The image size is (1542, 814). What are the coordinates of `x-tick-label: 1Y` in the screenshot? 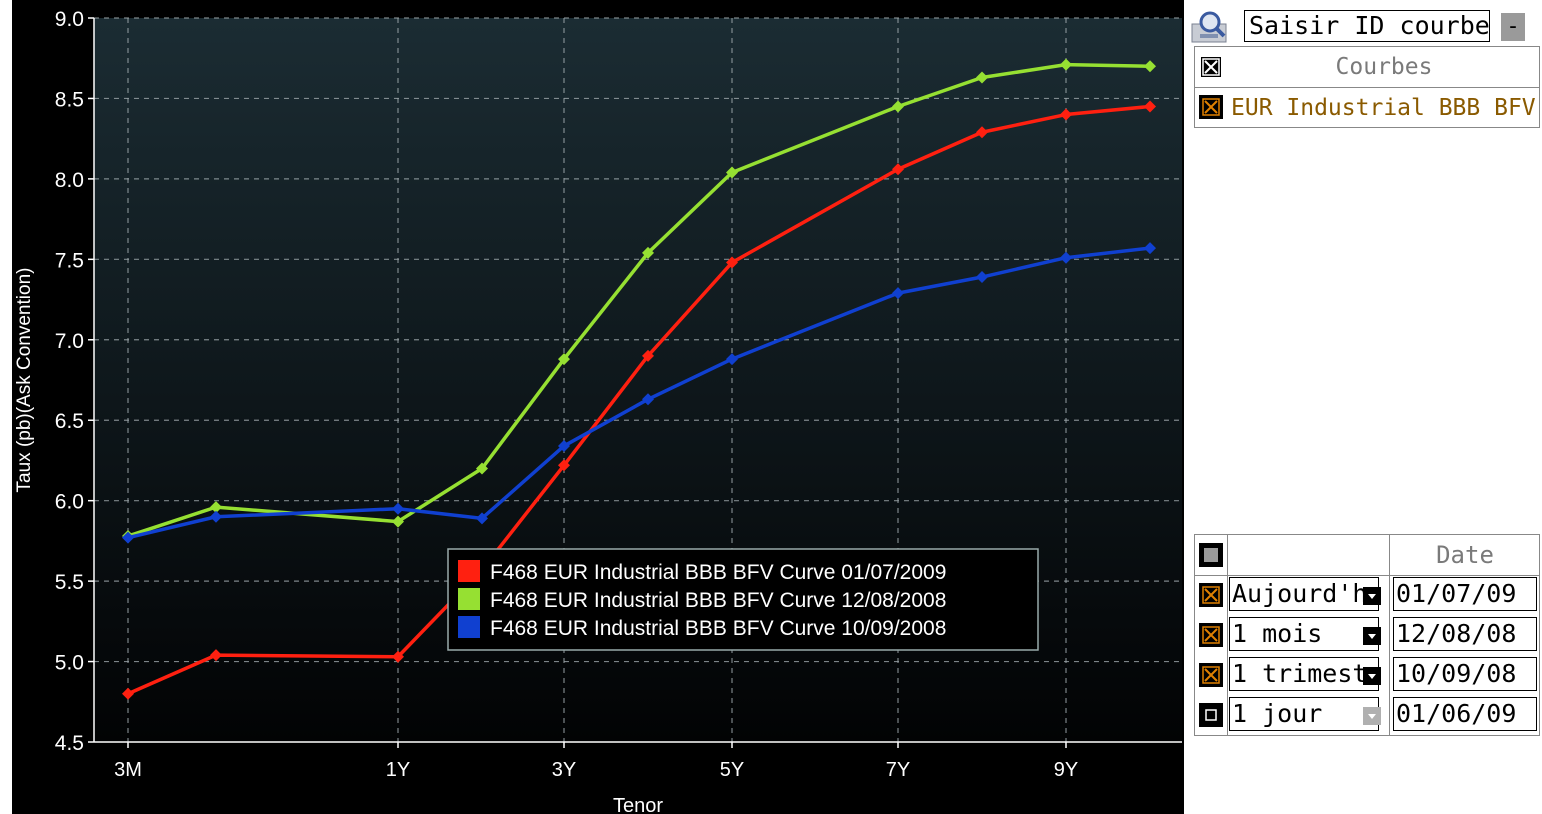 It's located at (398, 770).